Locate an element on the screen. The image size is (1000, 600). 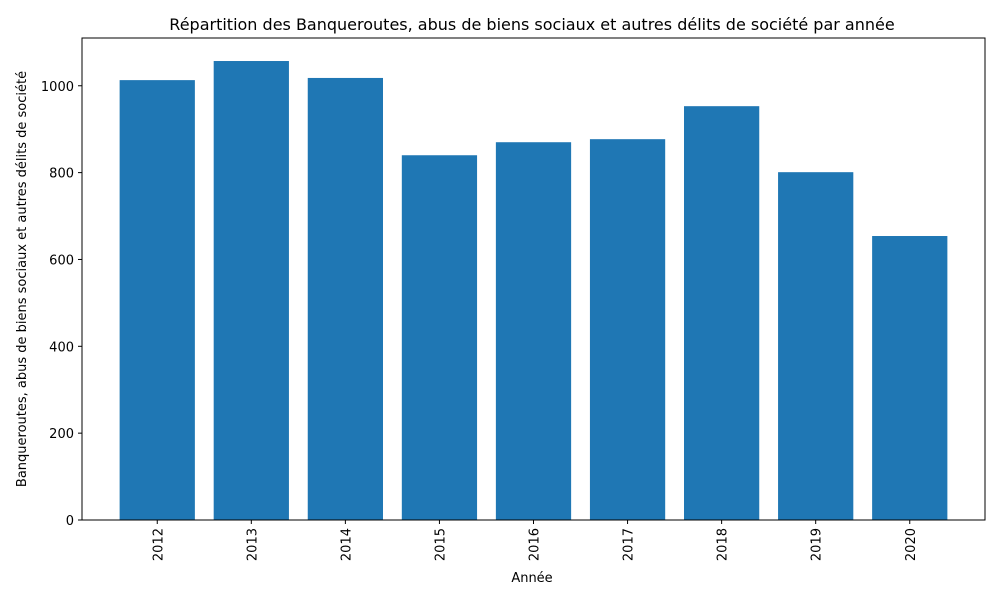
y-tick-label: 1000 is located at coordinates (57, 87).